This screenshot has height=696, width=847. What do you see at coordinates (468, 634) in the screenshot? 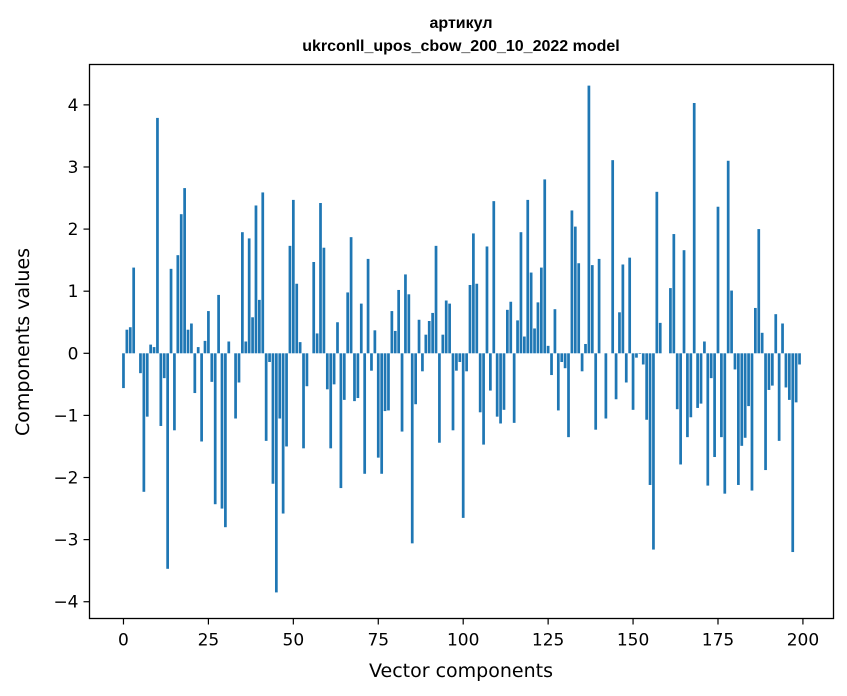
I see `x-axis-ticks: 0 25 50 75 100 125 150 175 200` at bounding box center [468, 634].